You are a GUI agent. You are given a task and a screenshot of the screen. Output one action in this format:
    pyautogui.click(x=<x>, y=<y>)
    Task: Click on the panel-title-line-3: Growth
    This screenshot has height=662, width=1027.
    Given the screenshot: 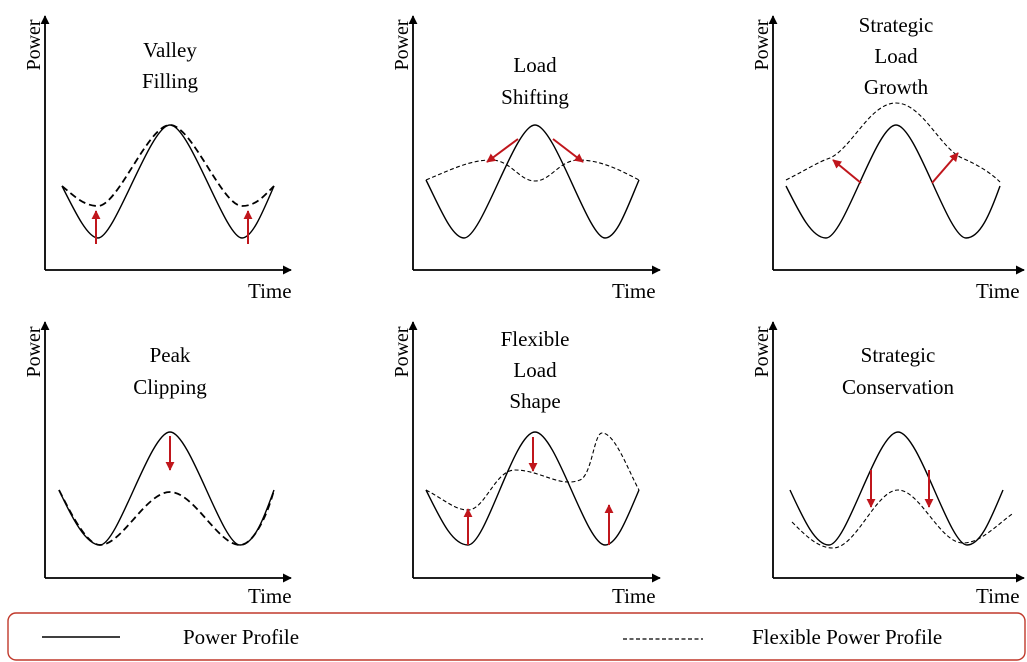 What is the action you would take?
    pyautogui.click(x=896, y=87)
    